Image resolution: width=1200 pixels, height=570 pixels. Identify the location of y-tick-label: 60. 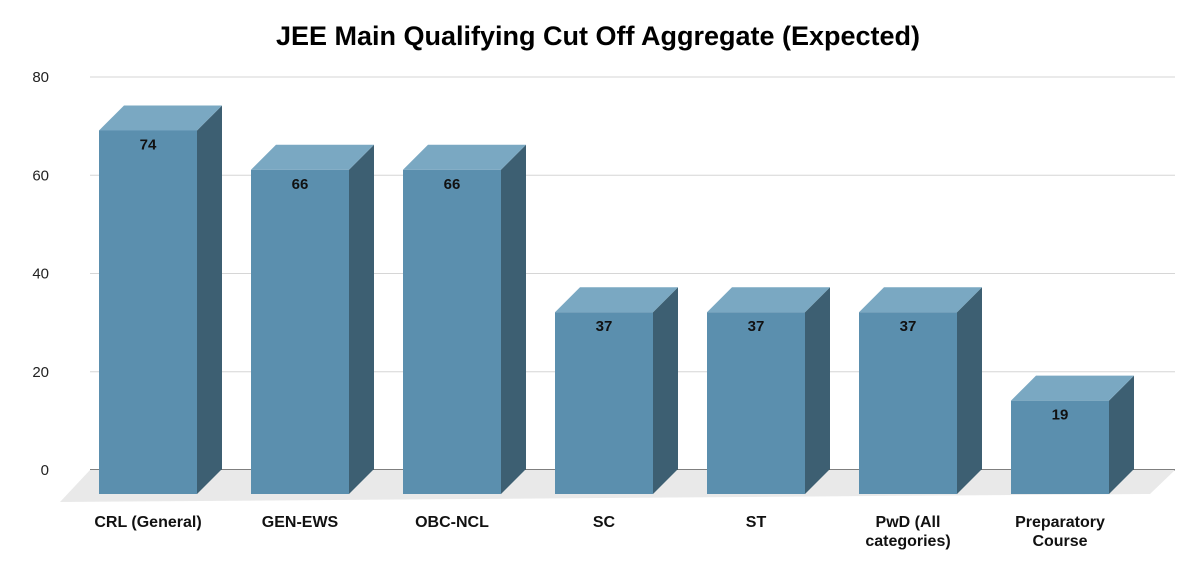
(40, 175).